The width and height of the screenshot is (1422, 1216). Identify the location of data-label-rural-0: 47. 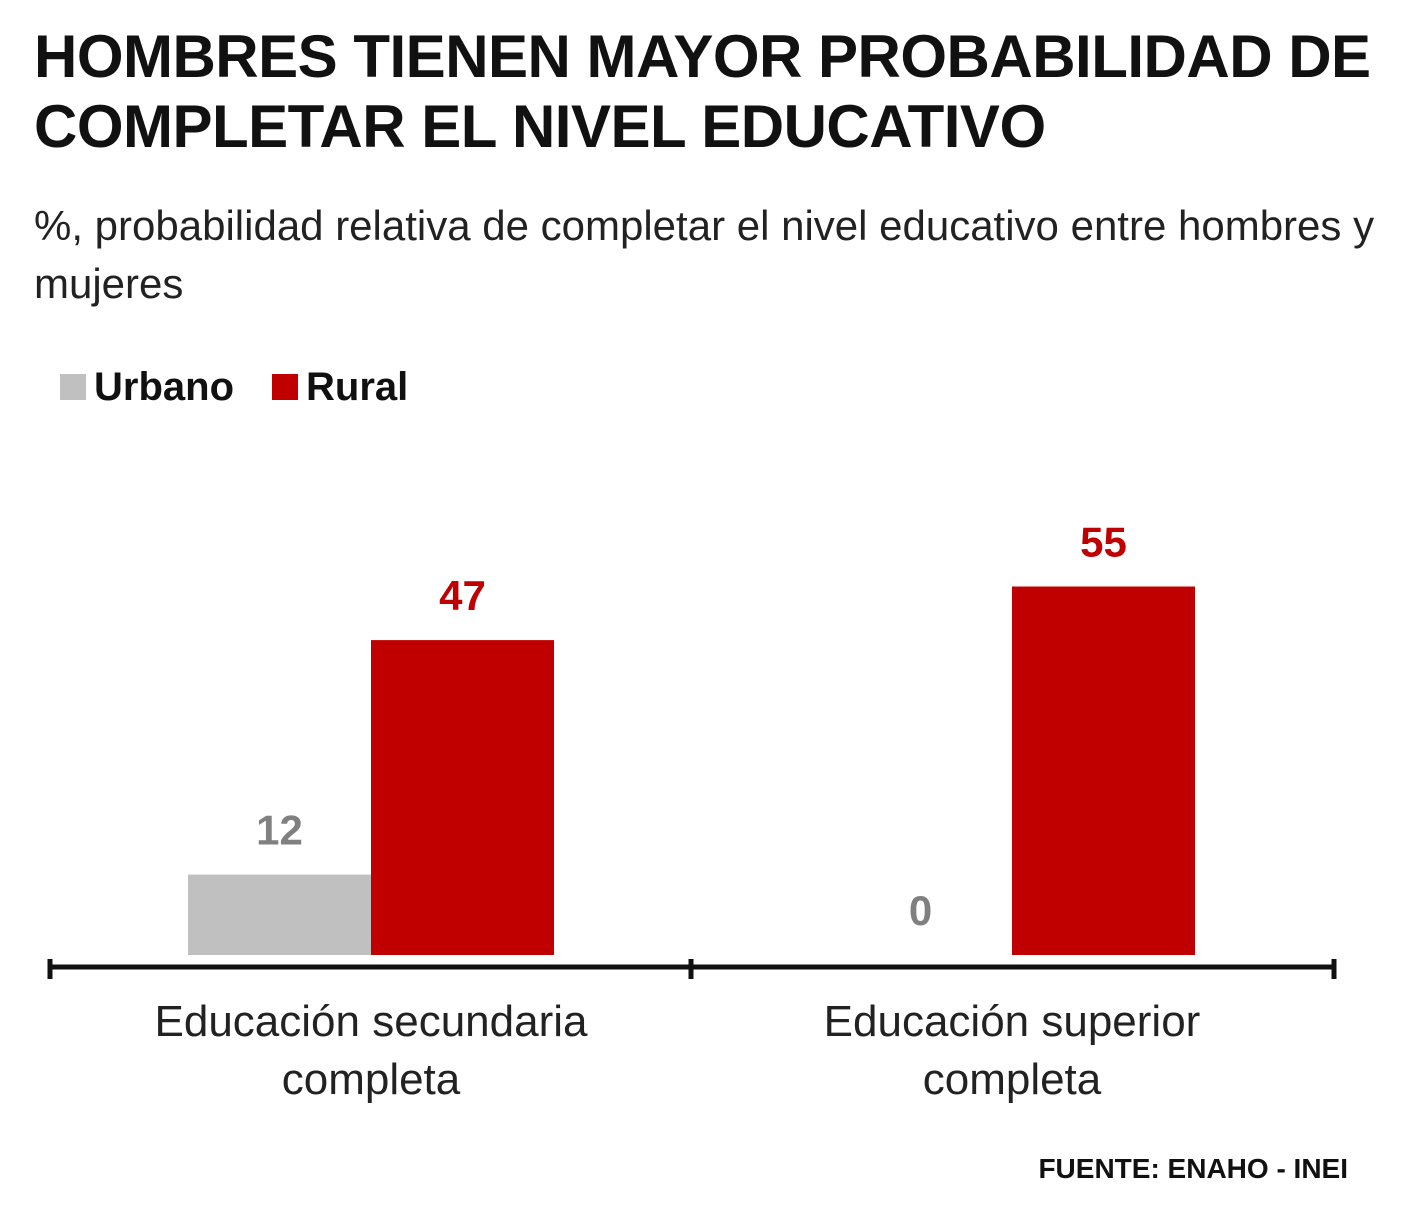
(462, 595).